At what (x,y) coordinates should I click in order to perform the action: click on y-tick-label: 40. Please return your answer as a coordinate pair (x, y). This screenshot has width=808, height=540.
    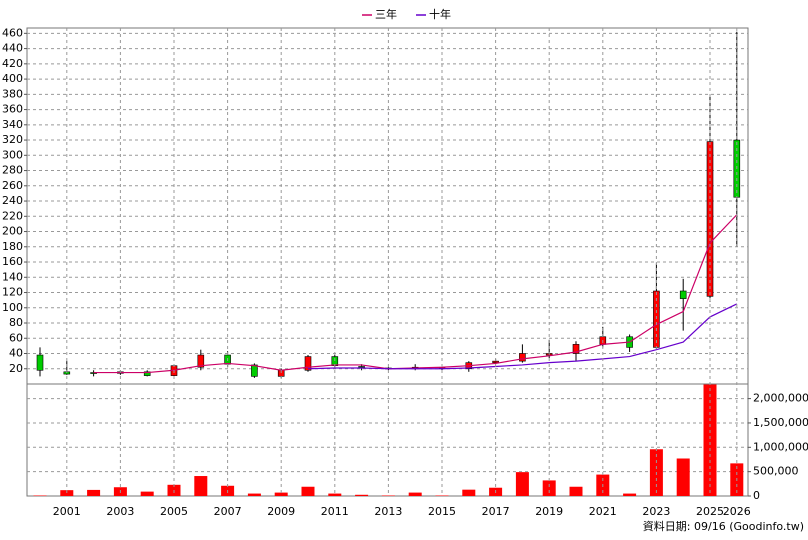
    Looking at the image, I should click on (16, 353).